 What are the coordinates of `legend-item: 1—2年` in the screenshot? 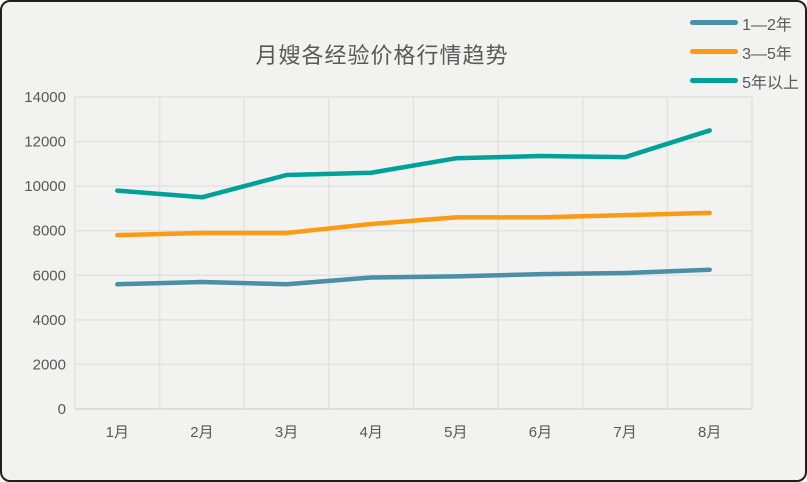 It's located at (744, 23).